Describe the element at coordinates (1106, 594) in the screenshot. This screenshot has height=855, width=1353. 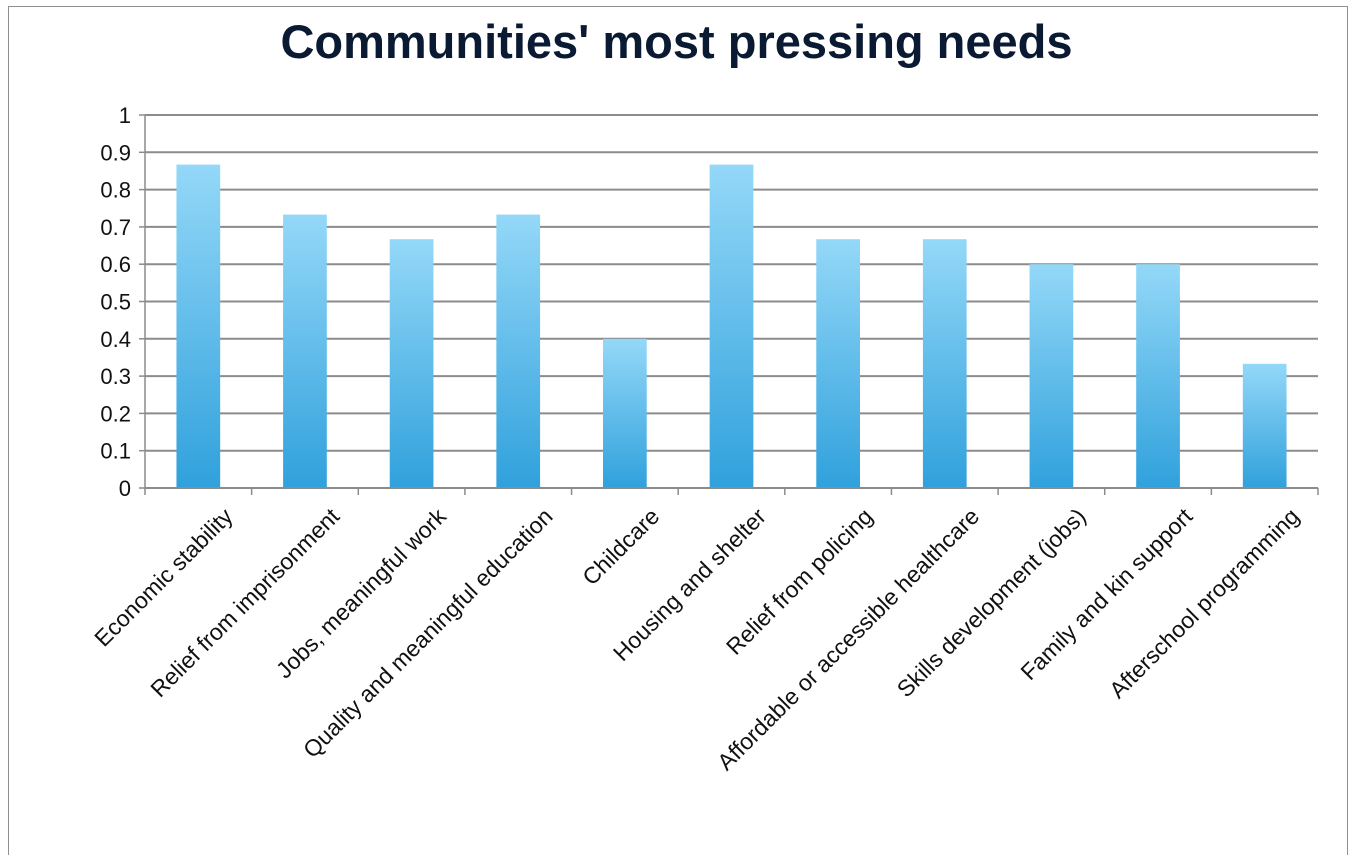
I see `x-tick-label: Family and kin support` at that location.